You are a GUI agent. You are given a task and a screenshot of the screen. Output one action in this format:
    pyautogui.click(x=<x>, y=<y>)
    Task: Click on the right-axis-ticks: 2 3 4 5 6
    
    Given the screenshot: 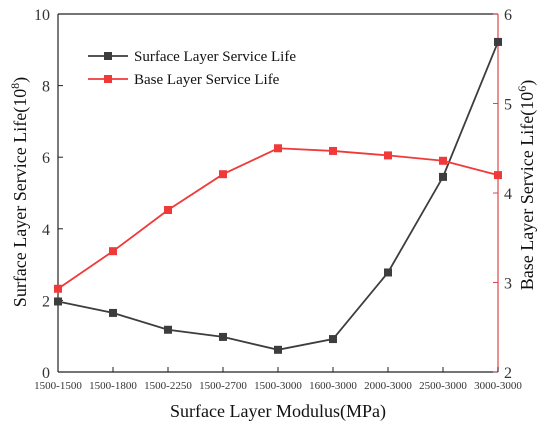 What is the action you would take?
    pyautogui.click(x=502, y=194)
    